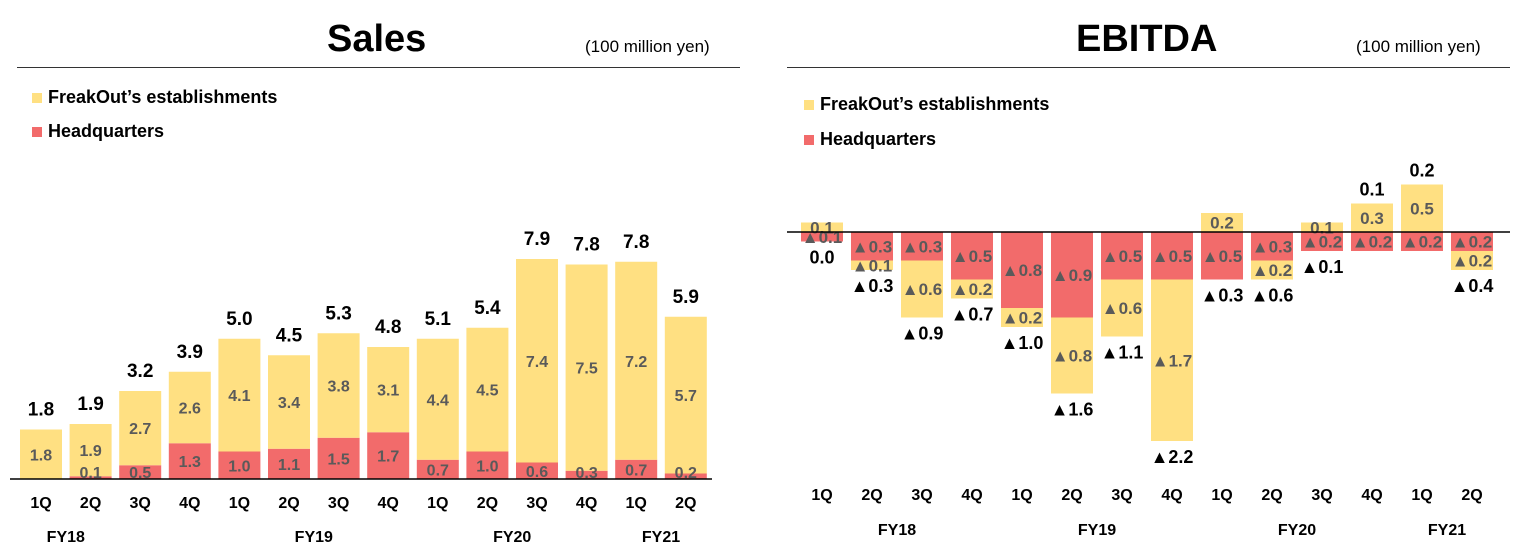 Image resolution: width=1526 pixels, height=554 pixels. Describe the element at coordinates (1272, 270) in the screenshot. I see `value-label-establishments: ▲0.2` at that location.